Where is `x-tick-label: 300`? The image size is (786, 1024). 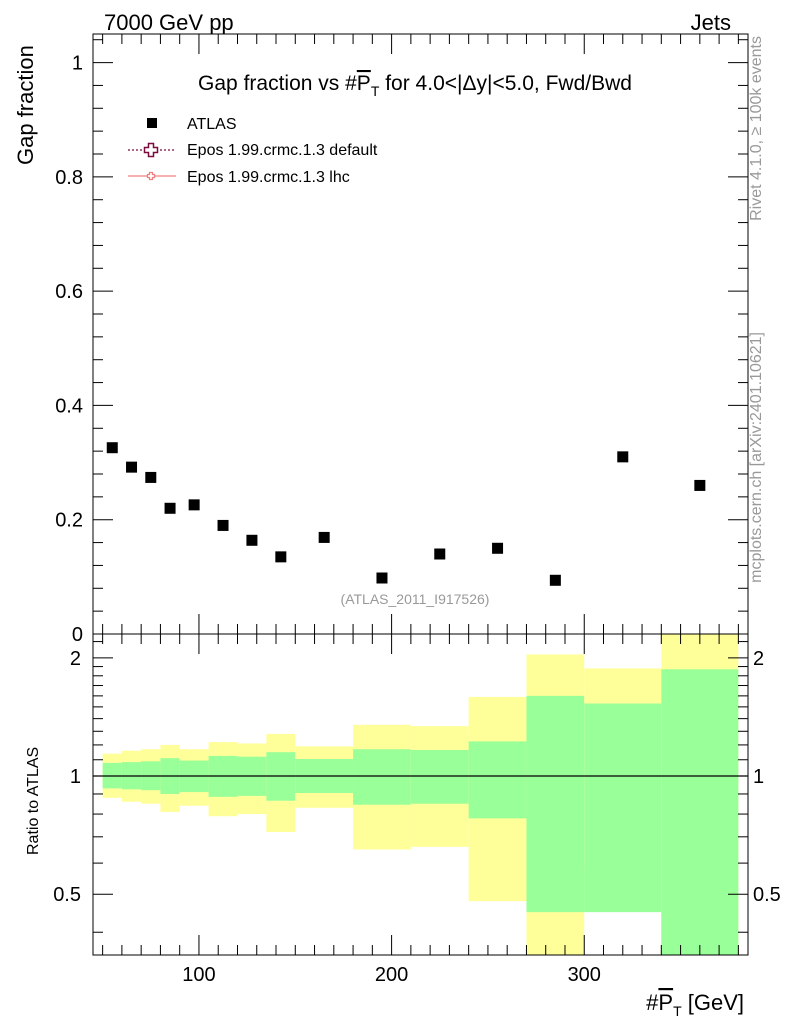 x-tick-label: 300 is located at coordinates (584, 975).